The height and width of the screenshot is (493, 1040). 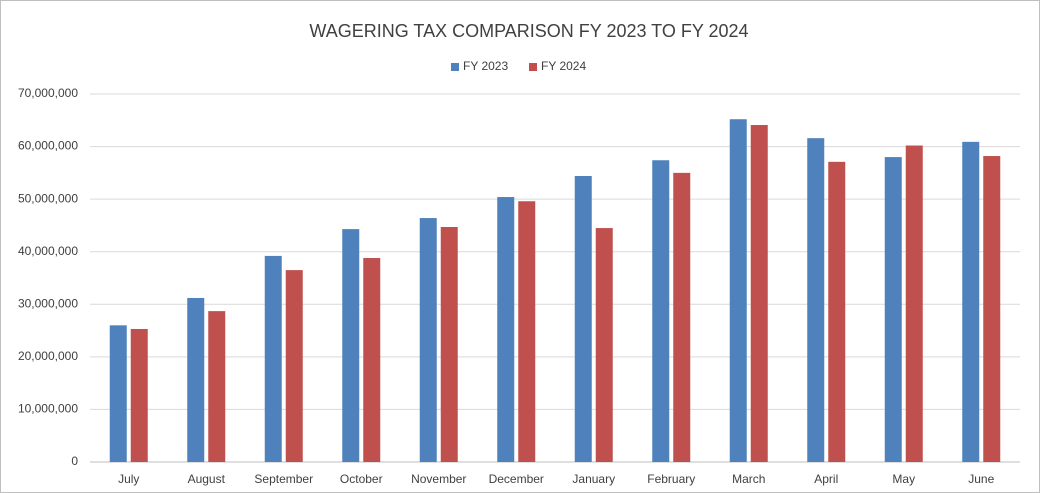 What do you see at coordinates (563, 66) in the screenshot?
I see `legend-label: FY 2024` at bounding box center [563, 66].